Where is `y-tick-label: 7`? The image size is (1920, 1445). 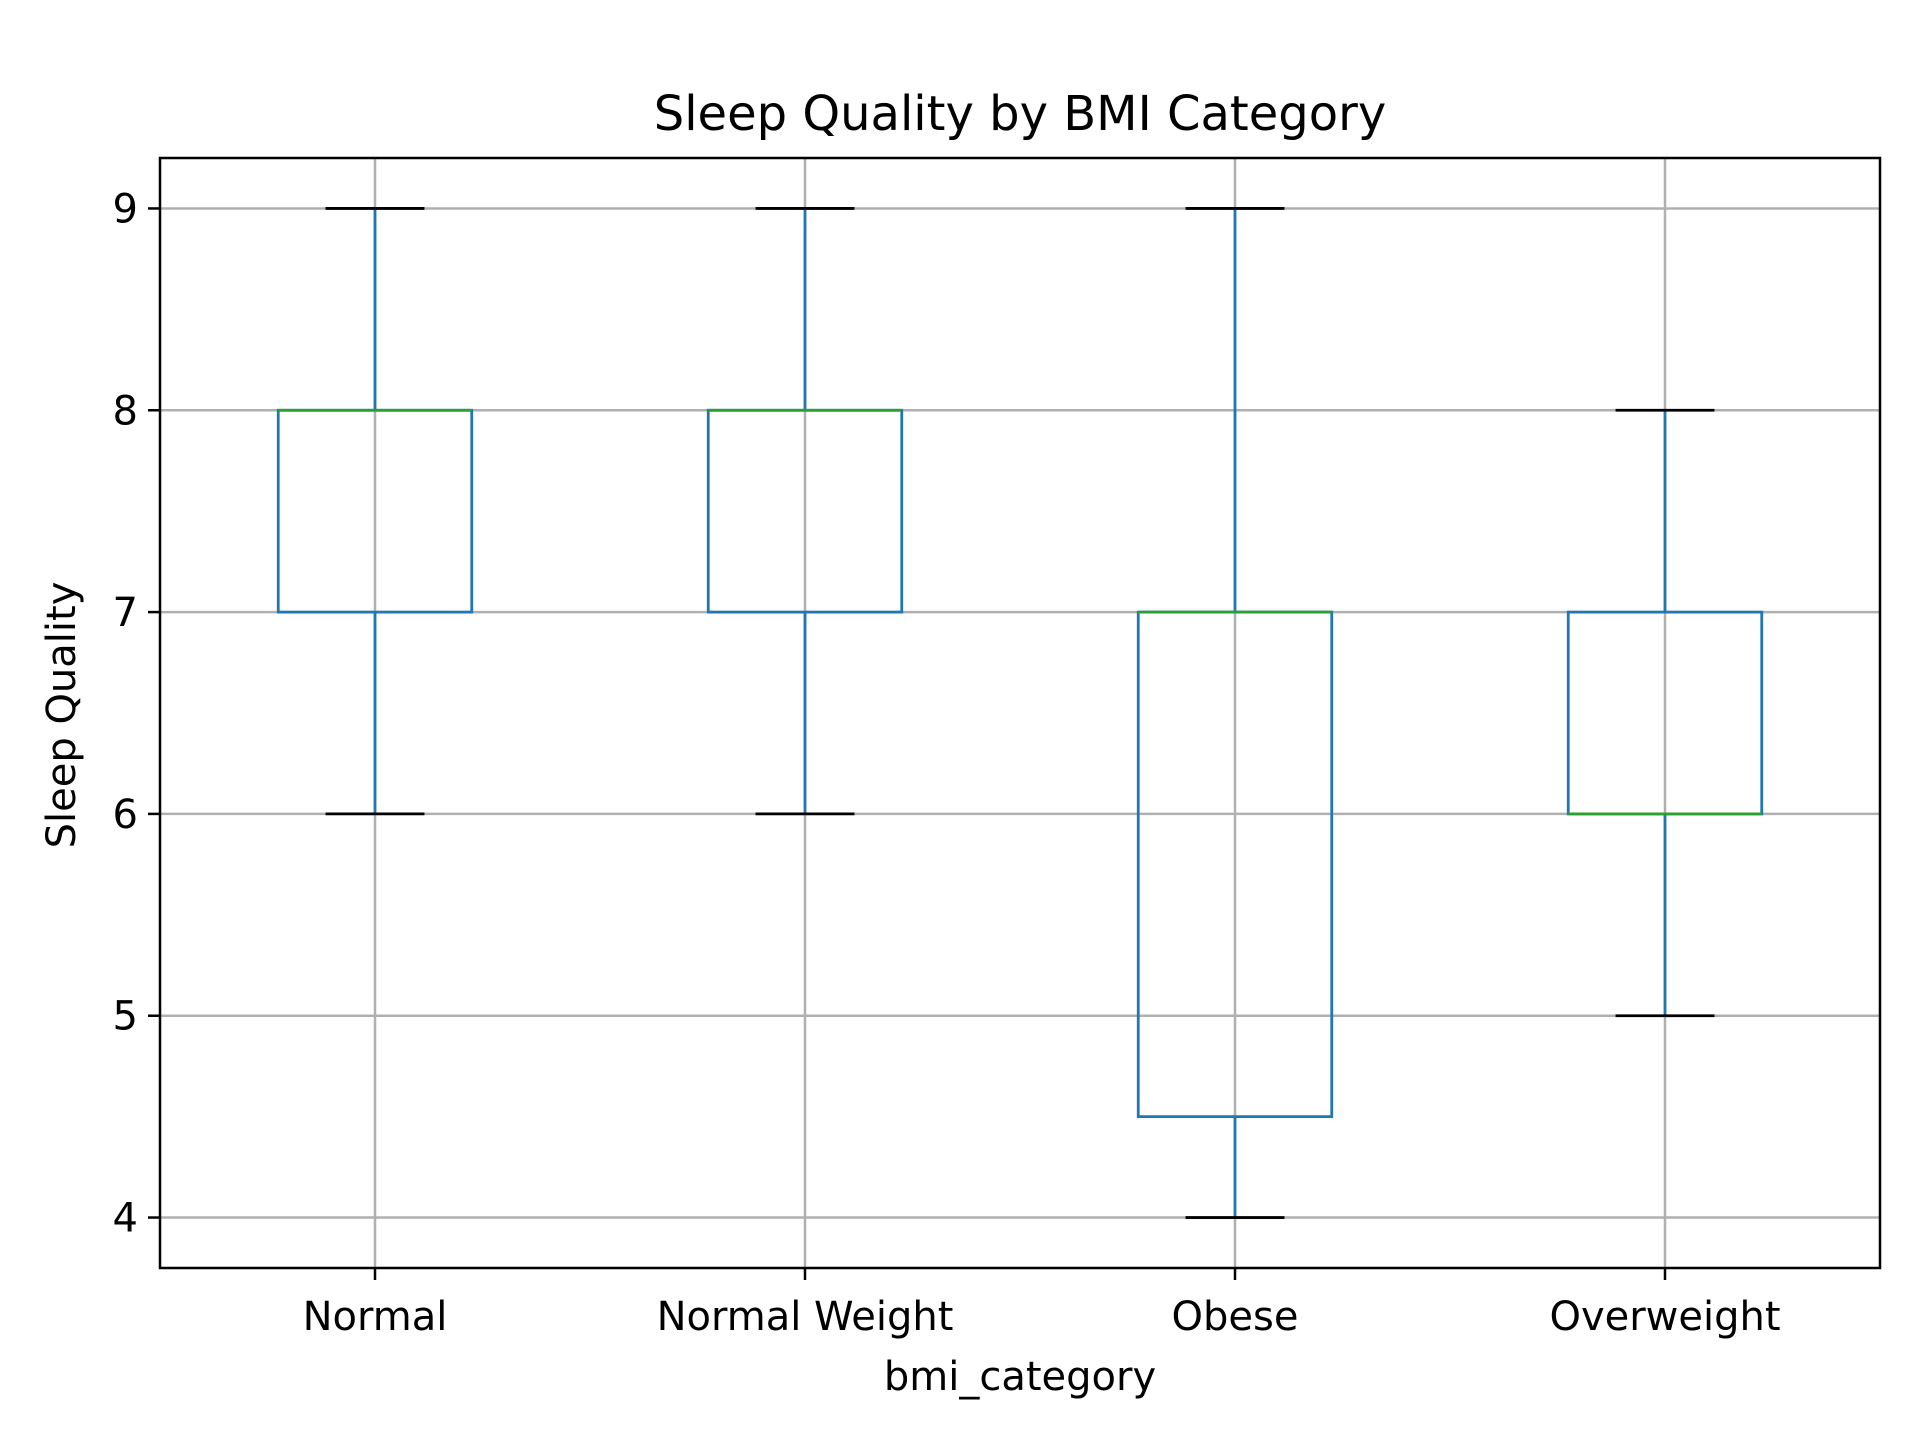 y-tick-label: 7 is located at coordinates (125, 613).